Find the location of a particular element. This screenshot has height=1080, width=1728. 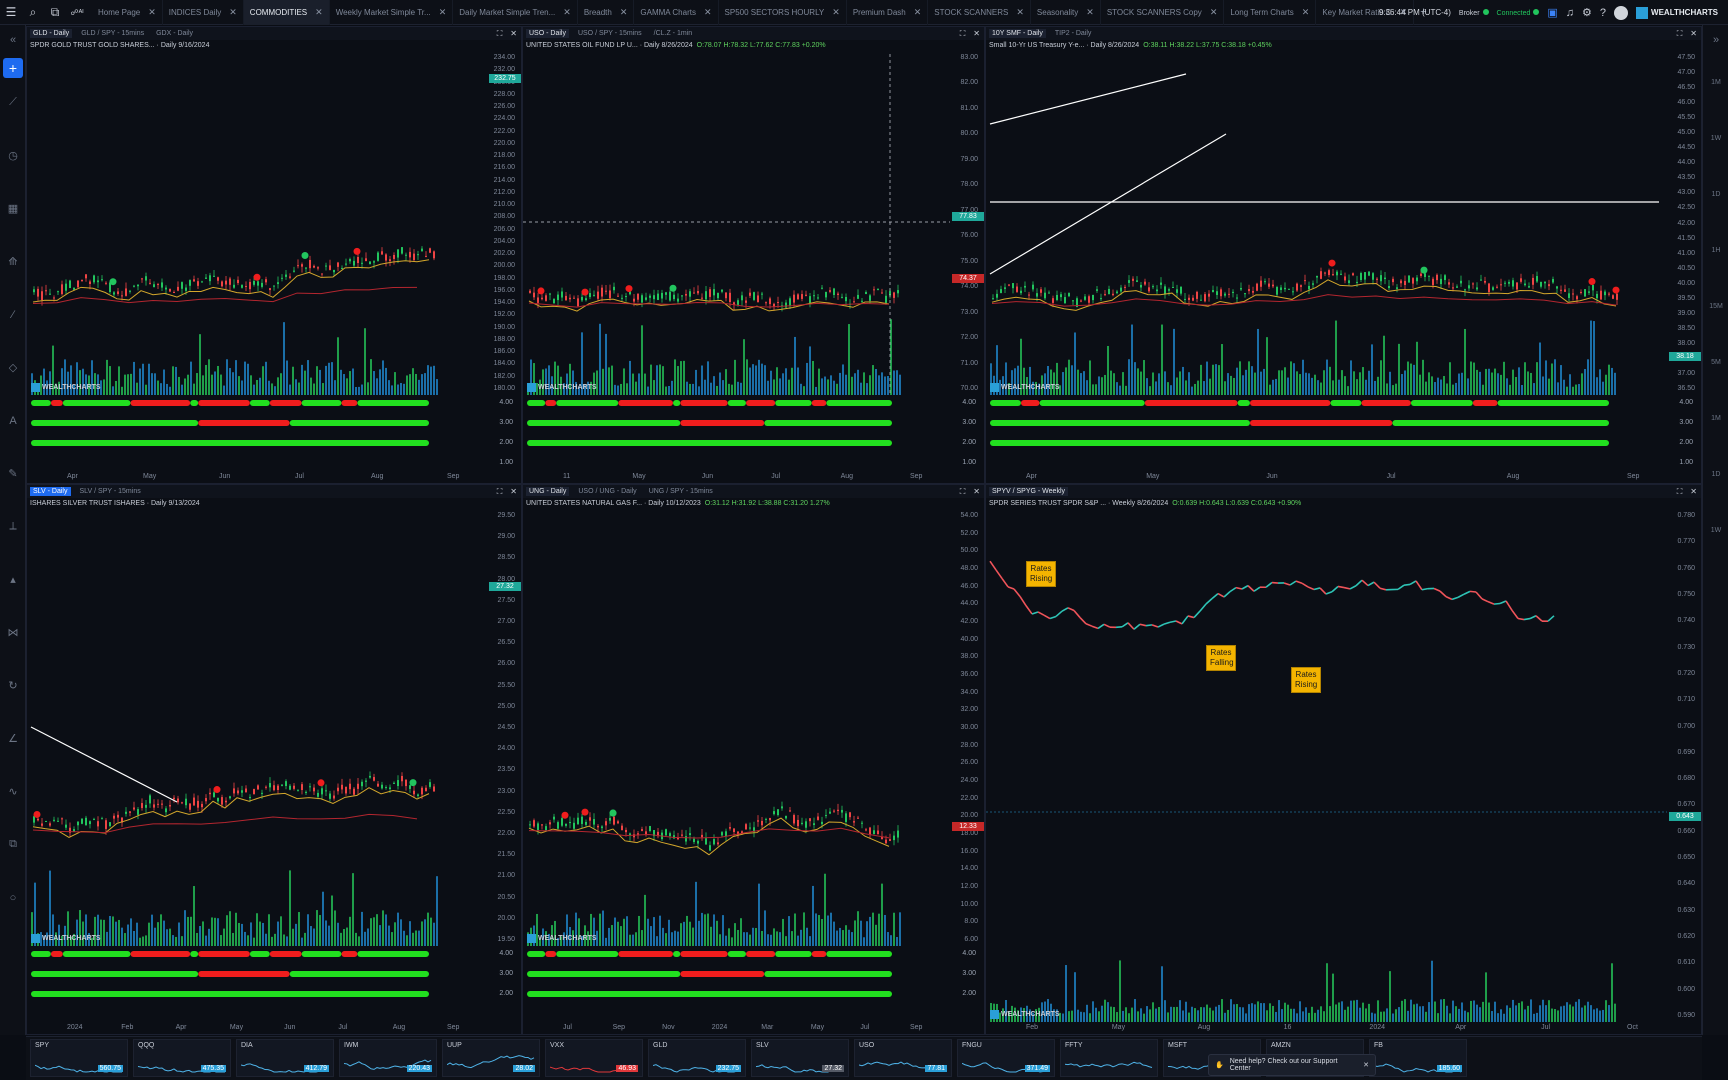

reset-tool-icon: ○ is located at coordinates (13, 897).